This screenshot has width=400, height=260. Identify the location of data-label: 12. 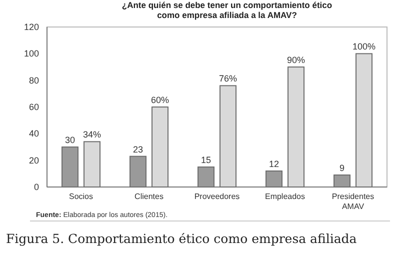
(274, 164).